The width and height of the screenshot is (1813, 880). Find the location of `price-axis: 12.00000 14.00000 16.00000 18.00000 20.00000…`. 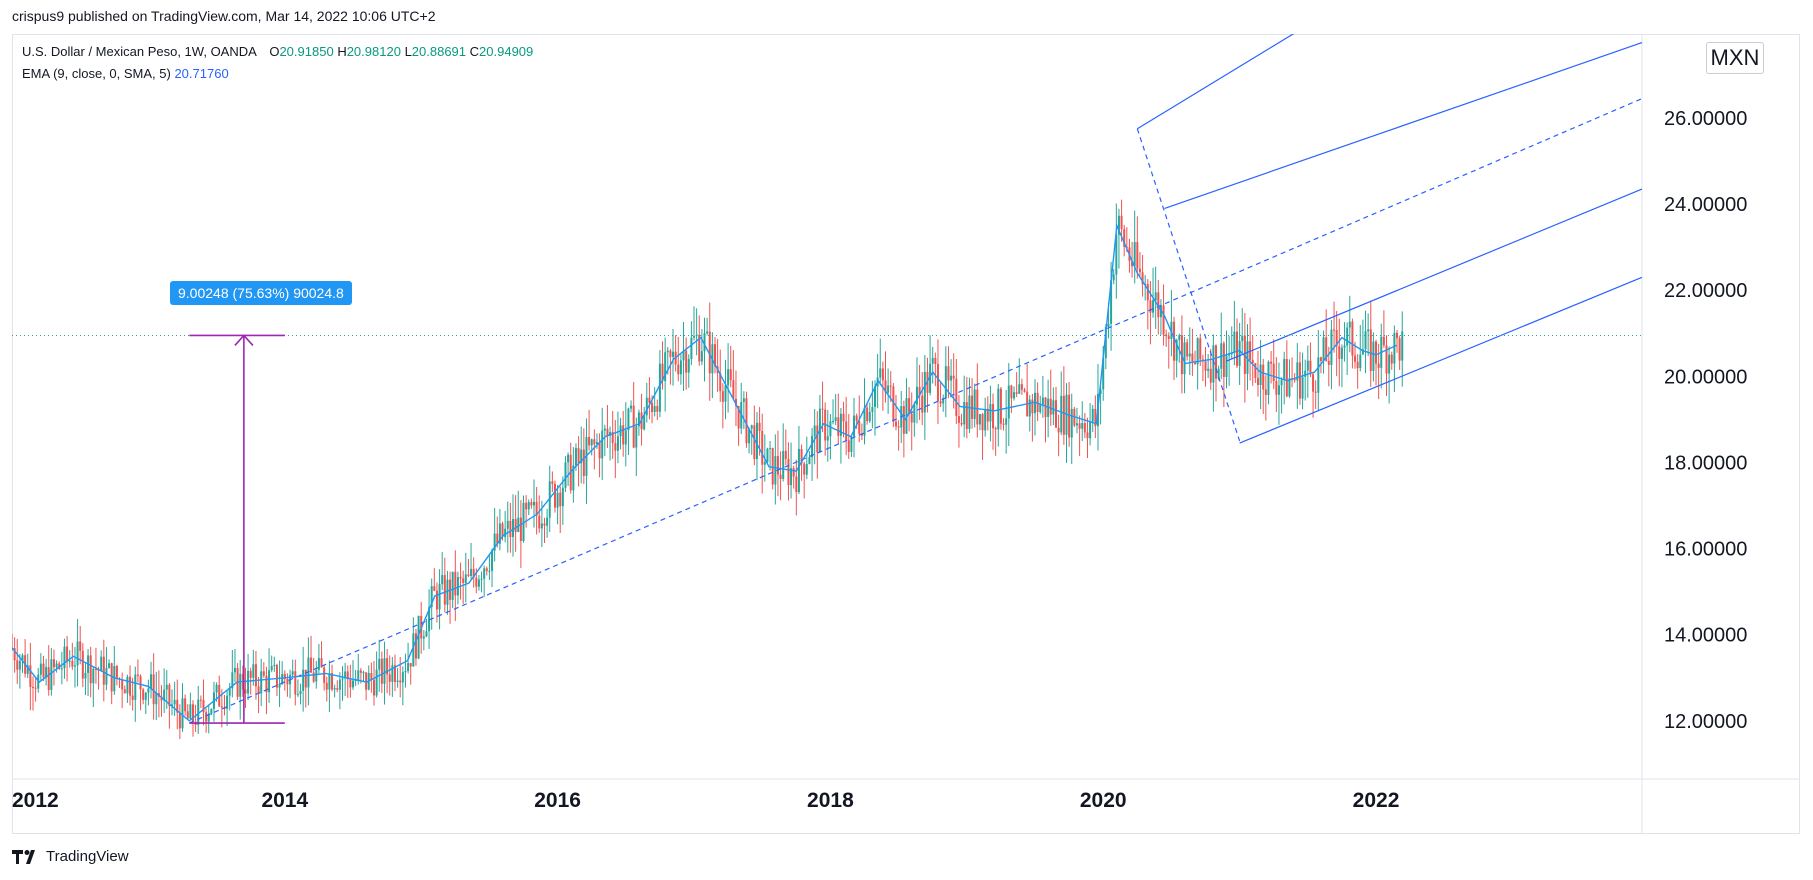

price-axis: 12.00000 14.00000 16.00000 18.00000 20.00000… is located at coordinates (1705, 420).